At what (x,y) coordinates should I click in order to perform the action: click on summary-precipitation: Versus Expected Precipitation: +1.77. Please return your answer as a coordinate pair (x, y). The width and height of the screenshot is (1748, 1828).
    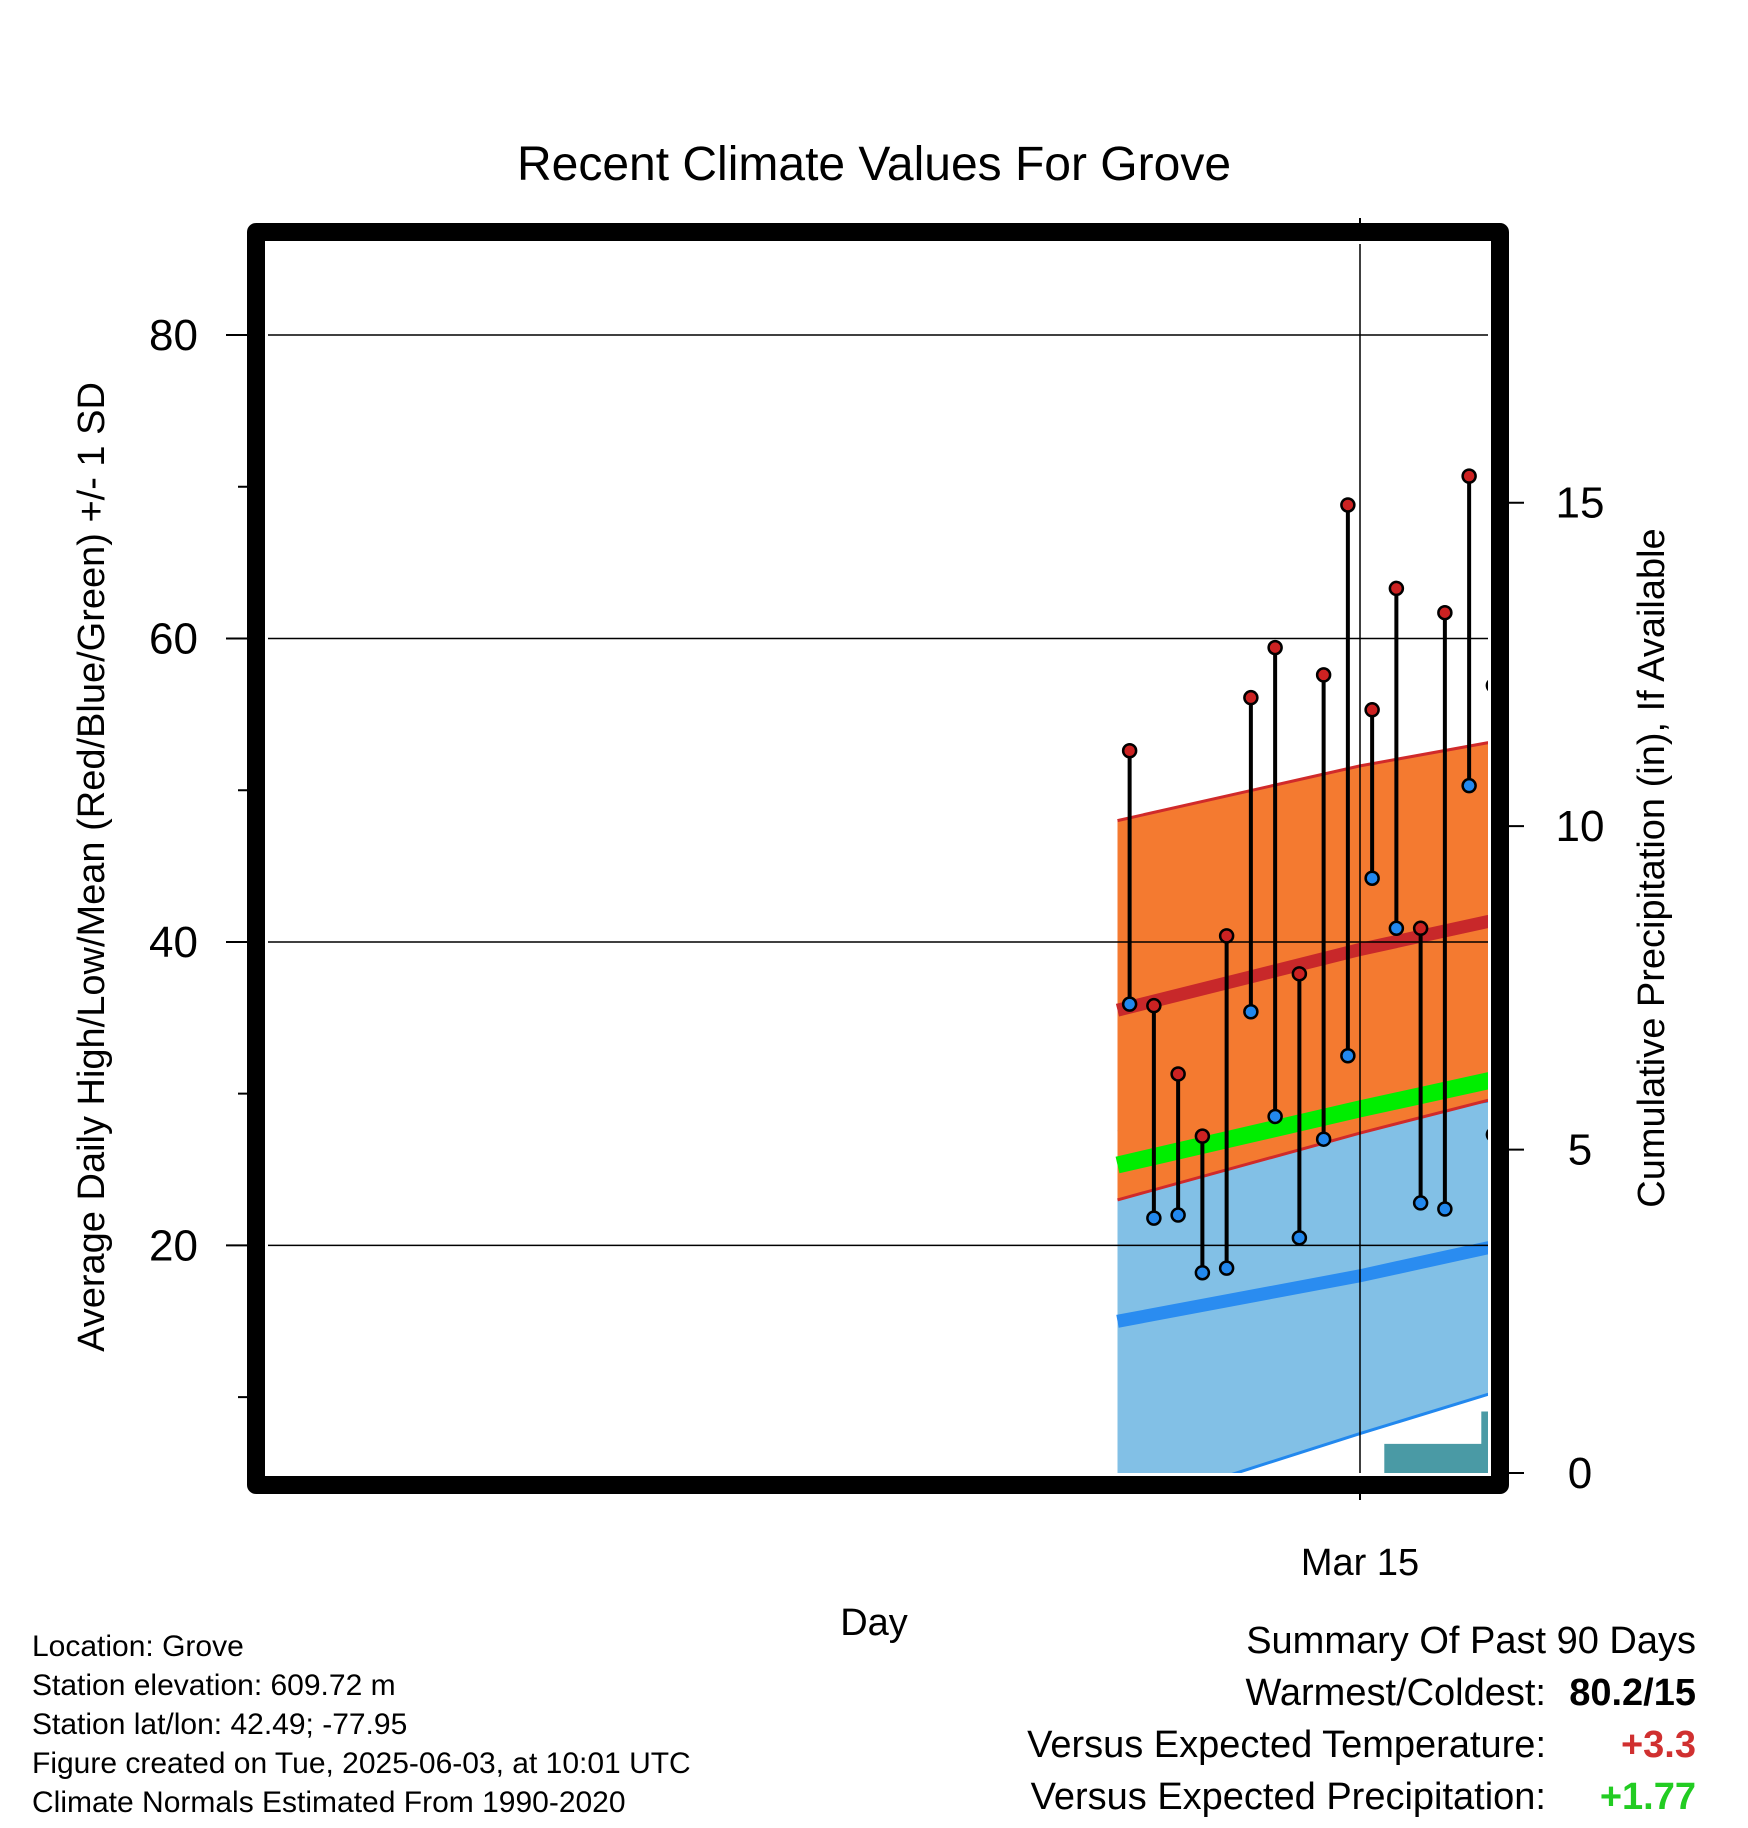
    Looking at the image, I should click on (1363, 1797).